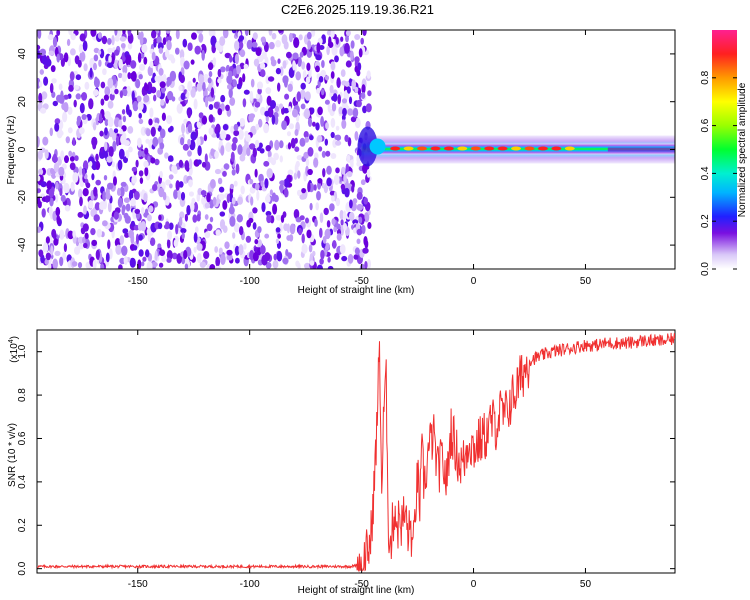 The height and width of the screenshot is (600, 750). I want to click on heatmap-band-onset, so click(367, 146).